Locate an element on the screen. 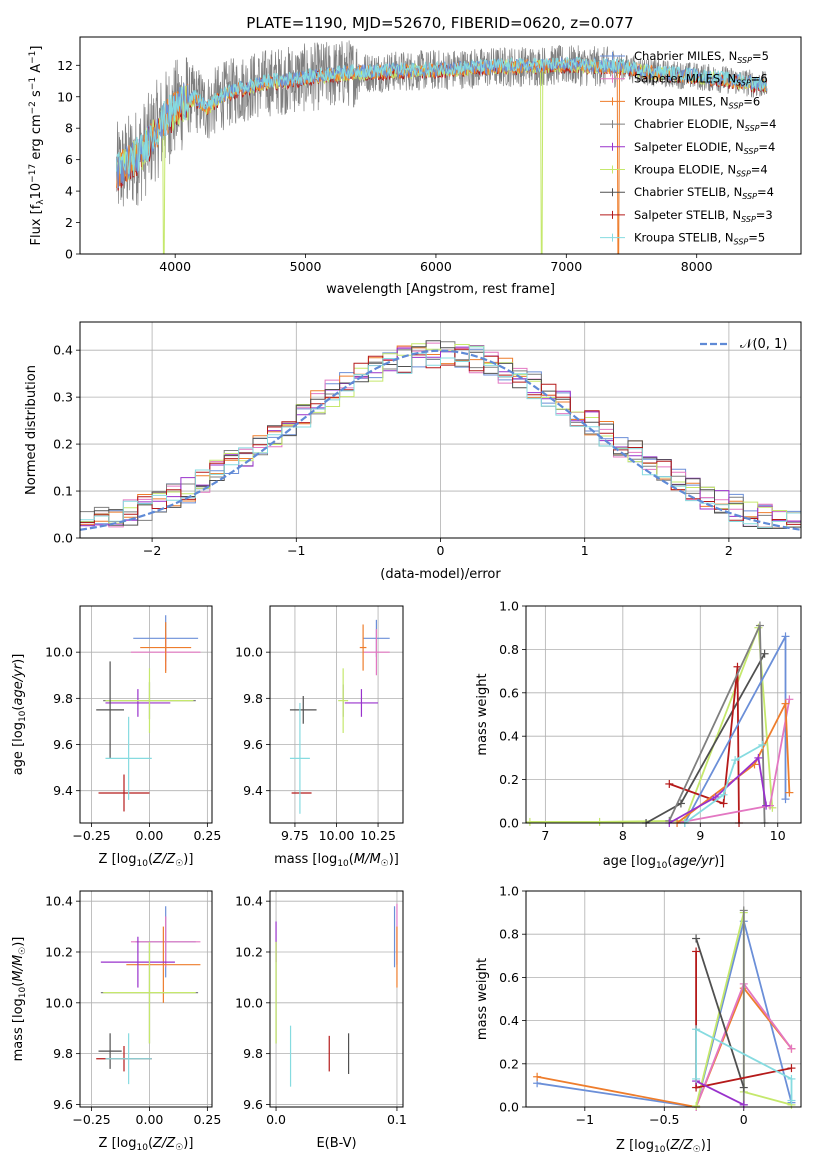 Image resolution: width=819 pixels, height=1170 pixels. legend-entry: Kroupa ELODIE, NSSP=4 is located at coordinates (701, 171).